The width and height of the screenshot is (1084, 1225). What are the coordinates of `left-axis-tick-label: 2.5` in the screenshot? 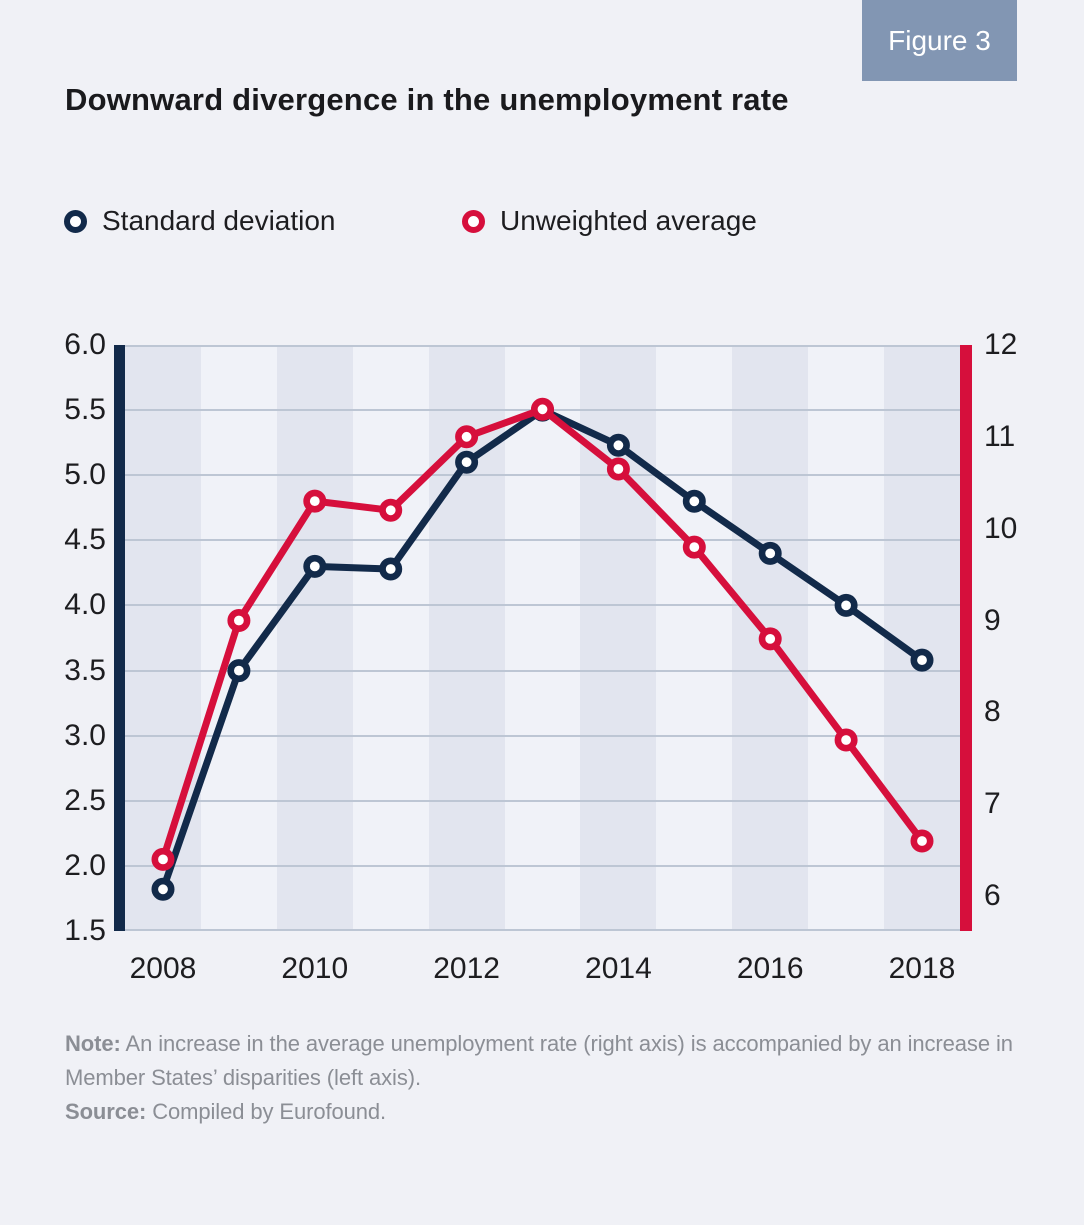 It's located at (85, 800).